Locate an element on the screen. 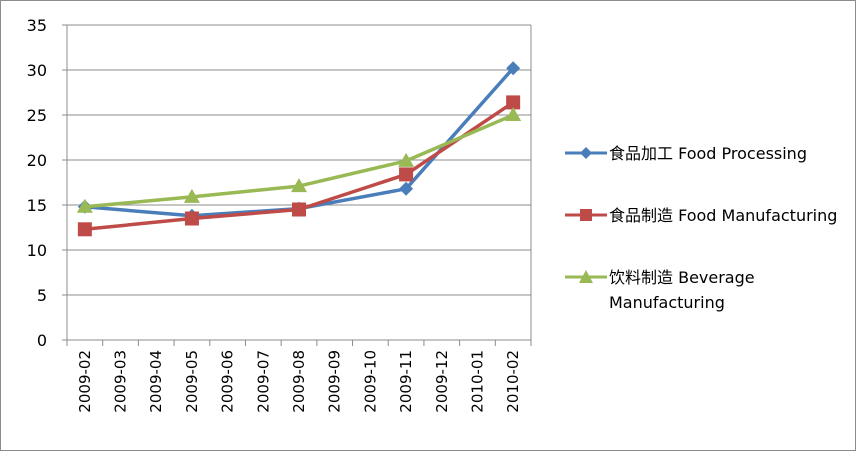  legend-marker-diamond is located at coordinates (586, 153).